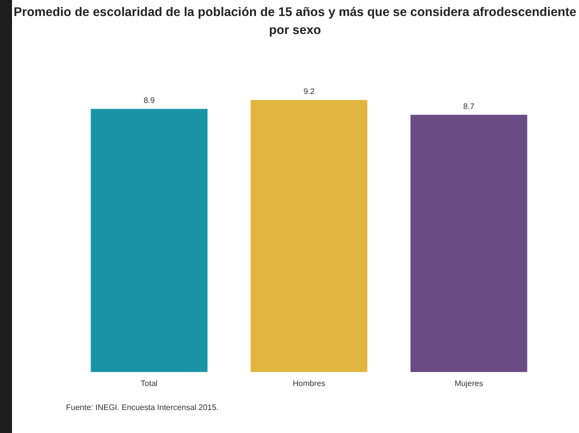  What do you see at coordinates (142, 407) in the screenshot?
I see `source-note: Fuente: INEGI. Encuesta Intercensal 2015.` at bounding box center [142, 407].